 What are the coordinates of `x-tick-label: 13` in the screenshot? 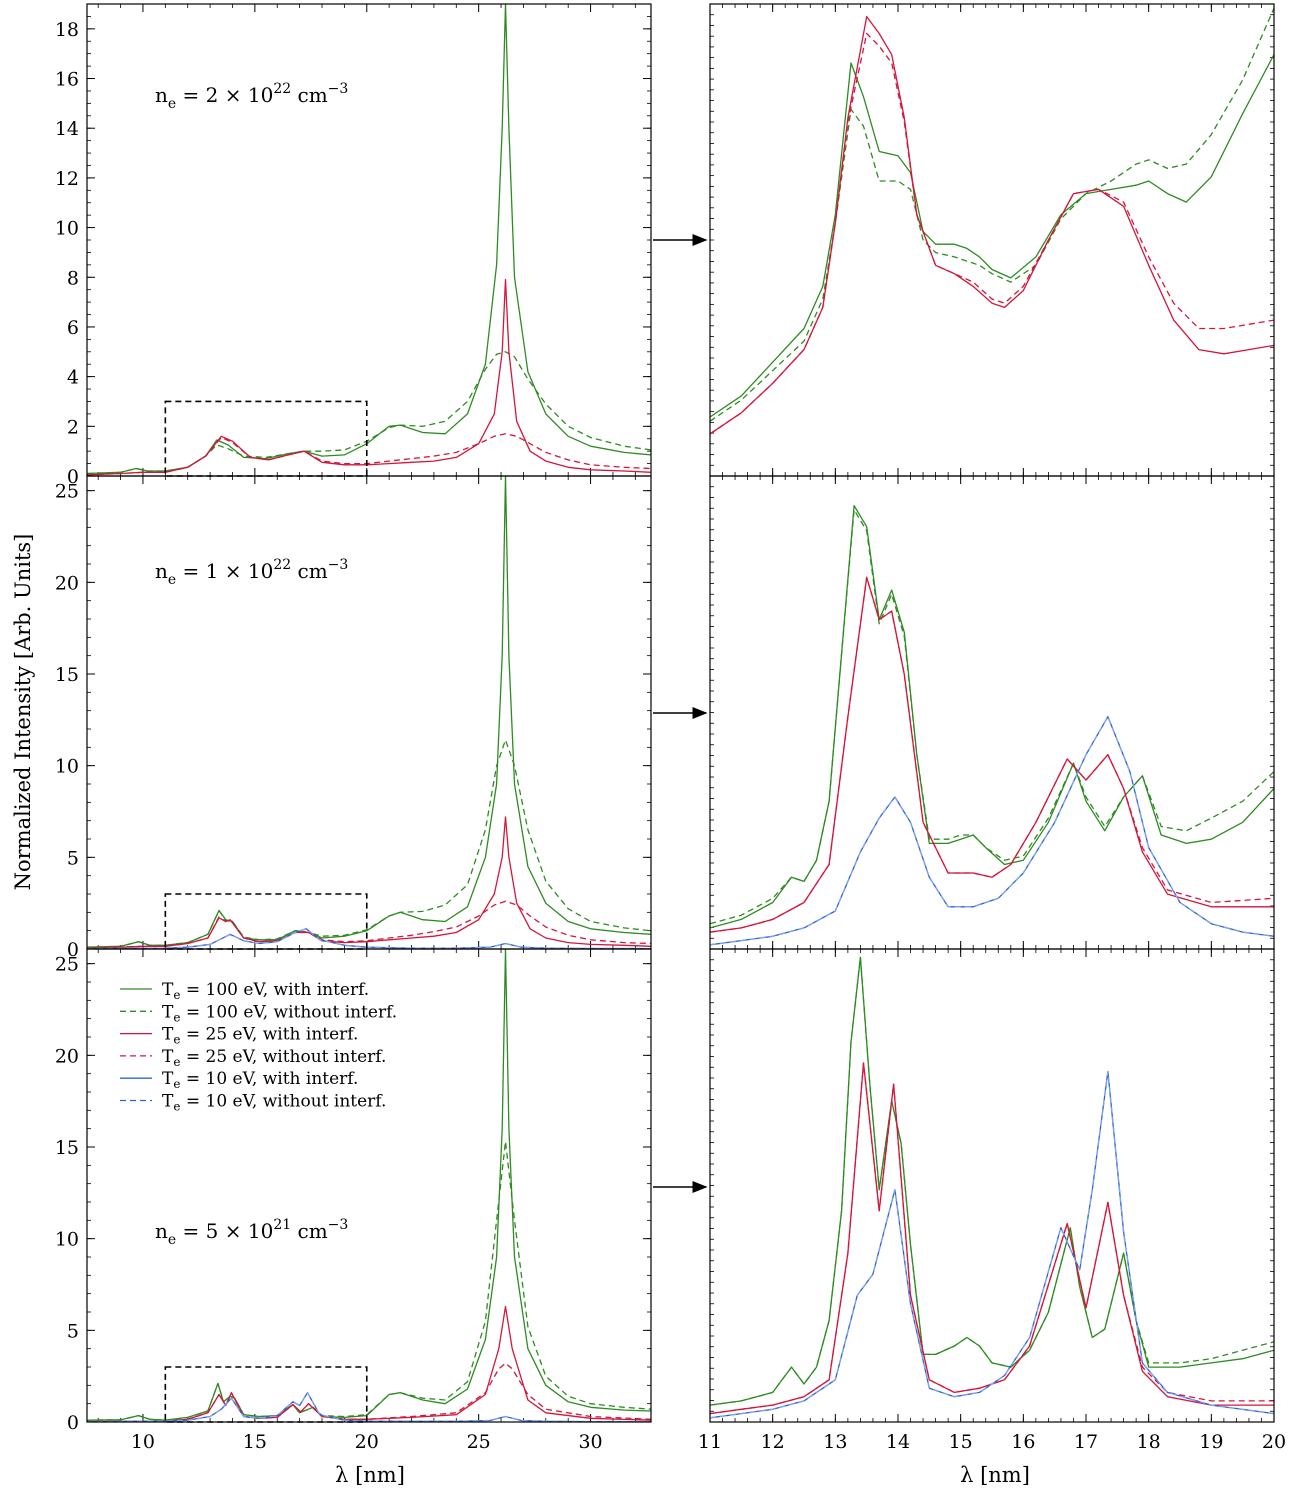 It's located at (835, 1442).